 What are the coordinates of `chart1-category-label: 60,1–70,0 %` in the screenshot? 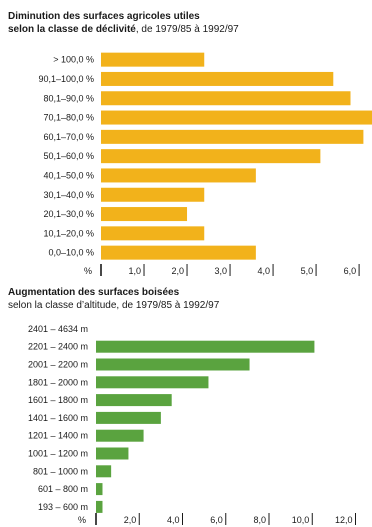 It's located at (68, 137).